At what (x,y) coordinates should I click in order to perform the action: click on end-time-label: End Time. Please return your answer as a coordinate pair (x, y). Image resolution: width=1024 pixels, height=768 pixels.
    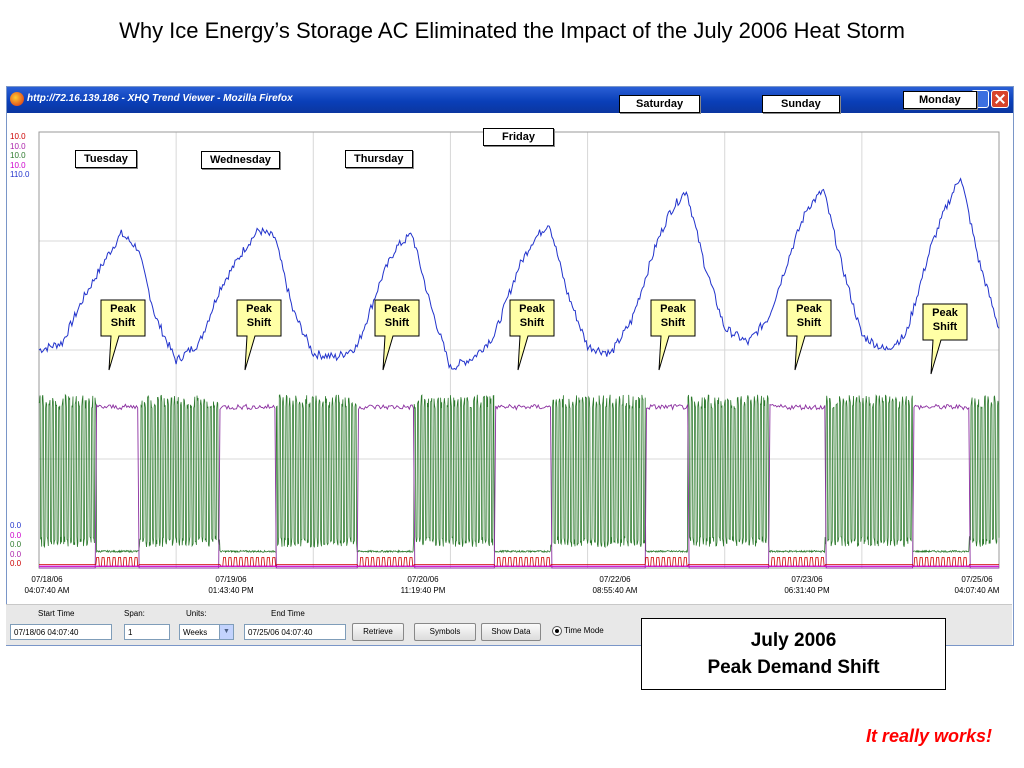
    Looking at the image, I should click on (288, 613).